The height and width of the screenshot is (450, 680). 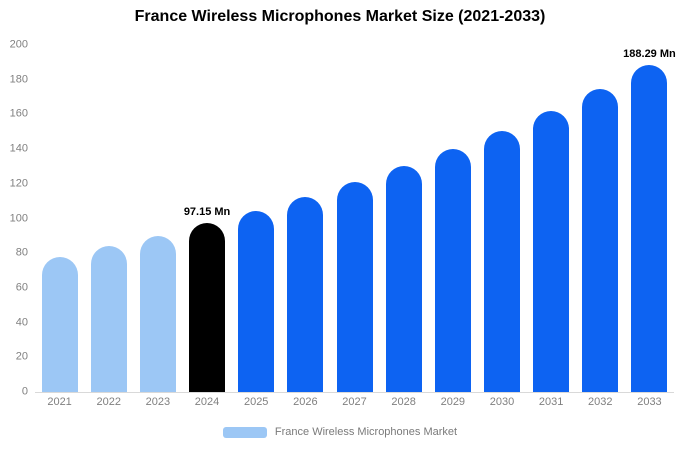 What do you see at coordinates (600, 402) in the screenshot?
I see `x-axis-label: 2032` at bounding box center [600, 402].